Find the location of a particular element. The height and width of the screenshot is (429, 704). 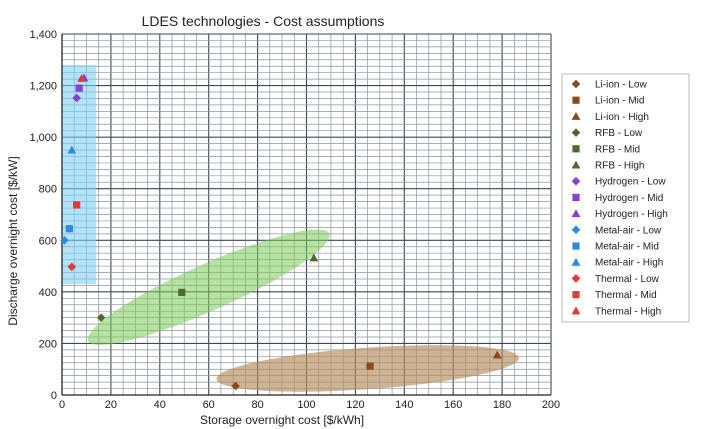

x-tick-label: 80 is located at coordinates (257, 405).